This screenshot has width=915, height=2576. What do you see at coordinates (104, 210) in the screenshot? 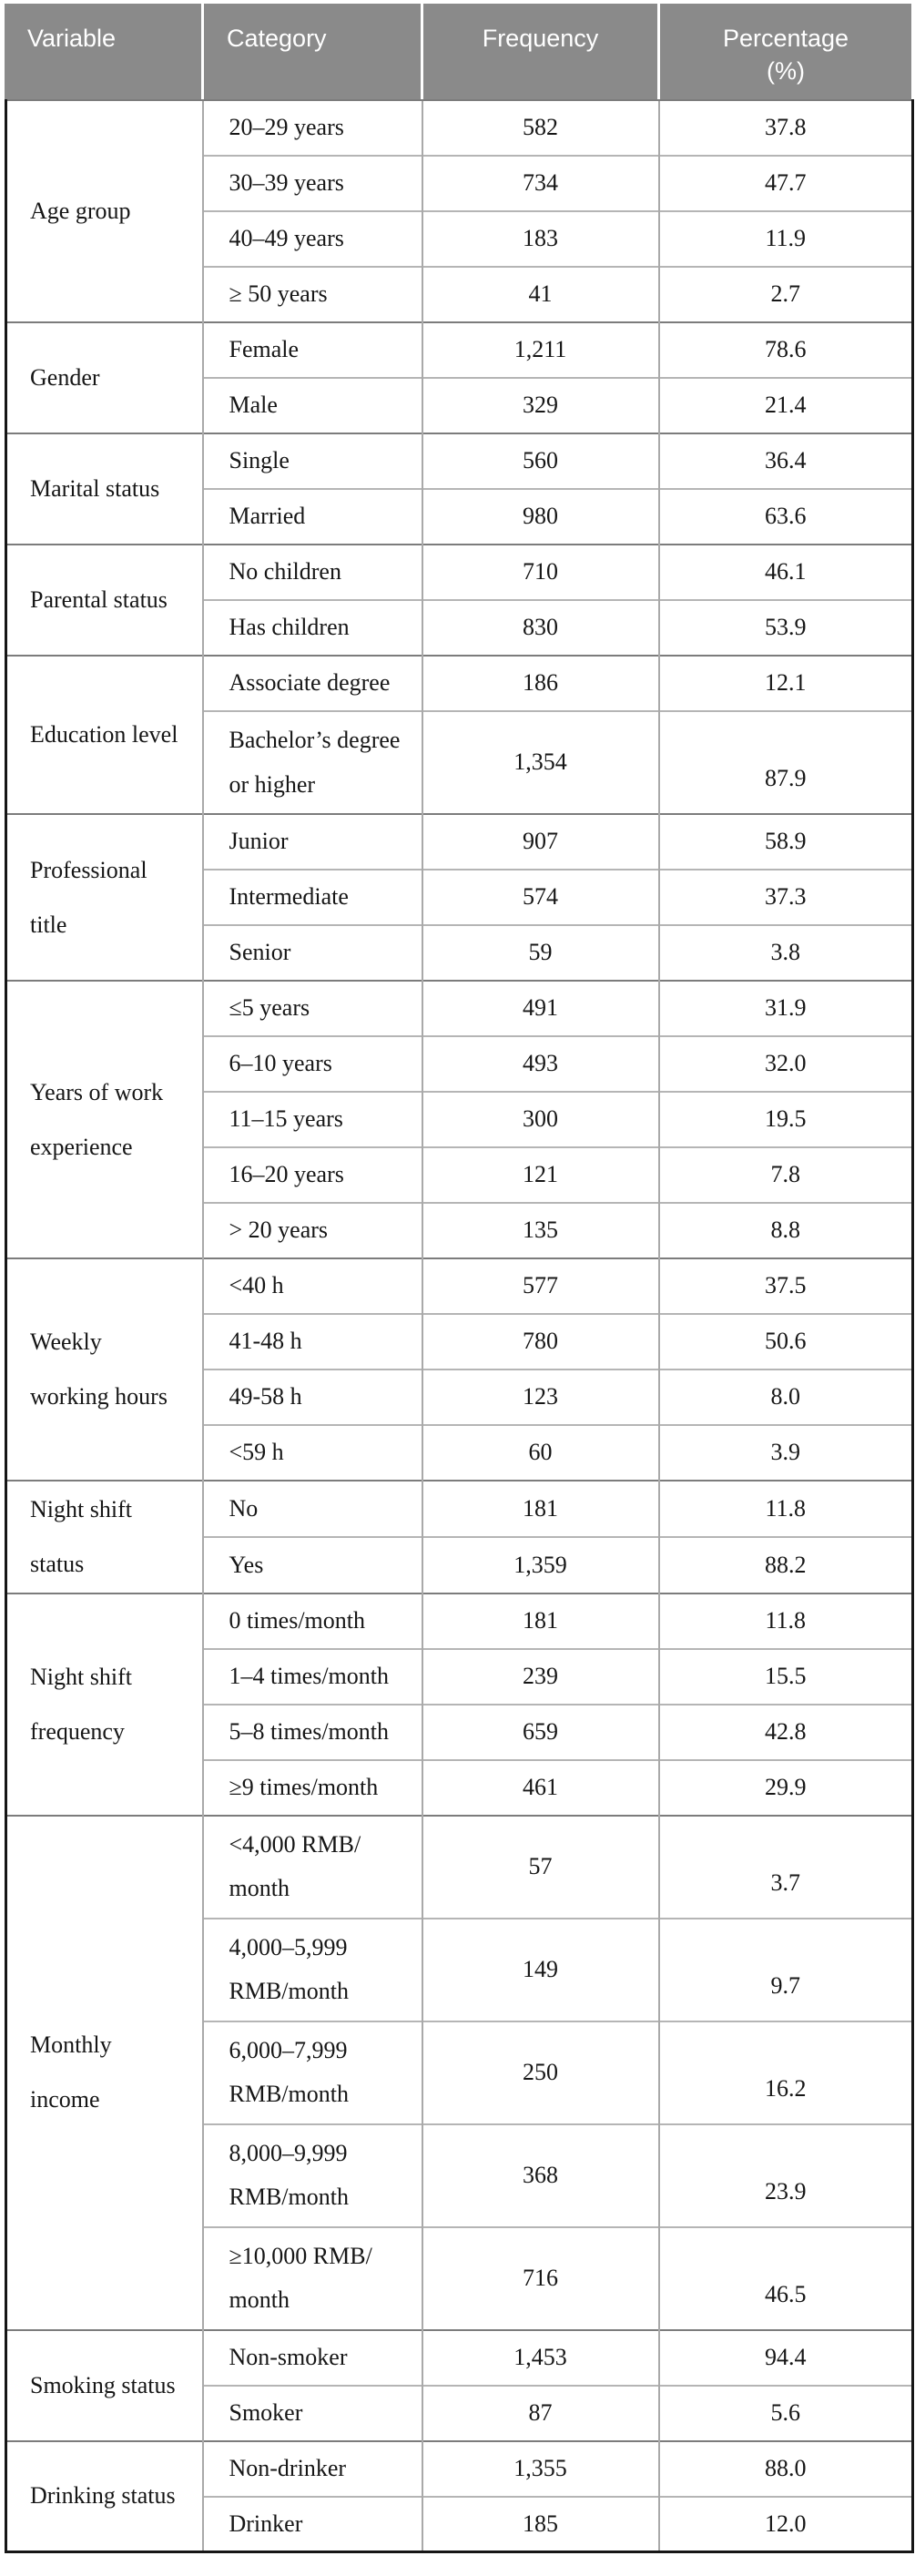
I see `variable-cell: Age group` at bounding box center [104, 210].